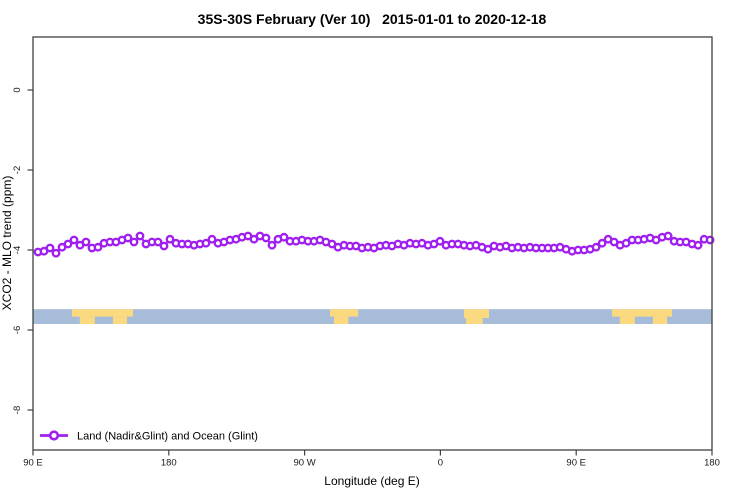 The width and height of the screenshot is (750, 500). What do you see at coordinates (17, 250) in the screenshot?
I see `y-tick-label: -4` at bounding box center [17, 250].